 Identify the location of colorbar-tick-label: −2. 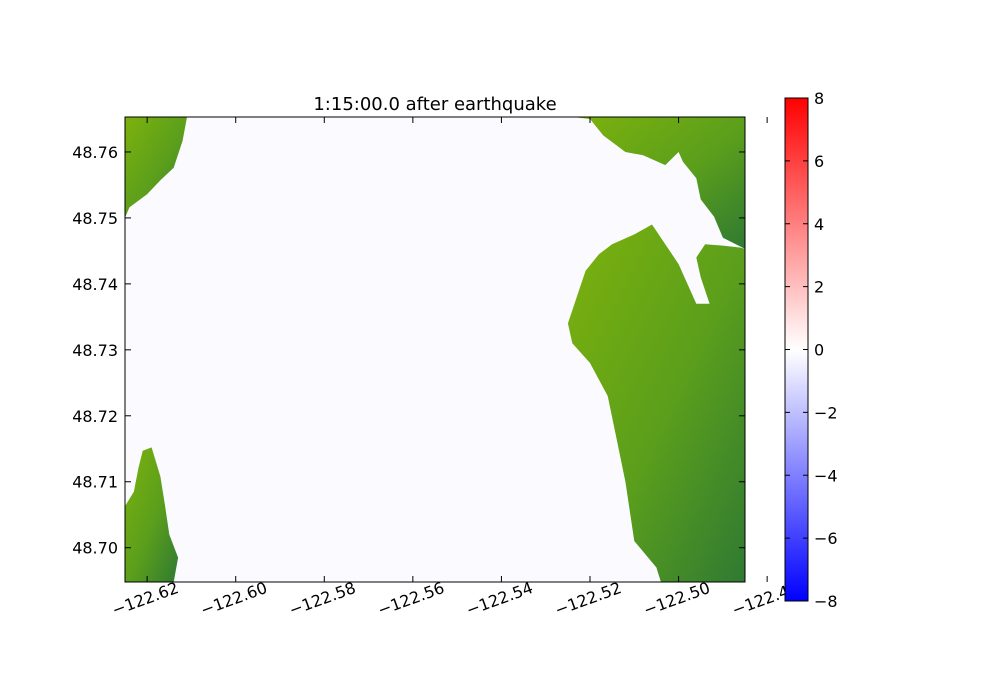
(826, 412).